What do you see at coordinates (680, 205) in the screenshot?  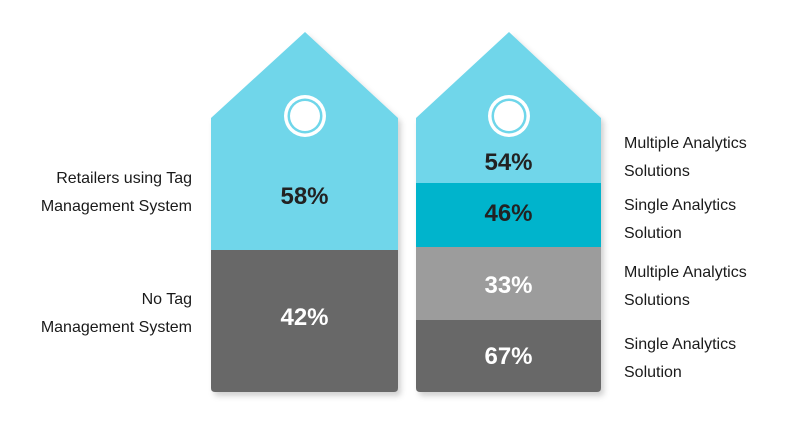 I see `right-seg2-label-line1: Single Analytics` at bounding box center [680, 205].